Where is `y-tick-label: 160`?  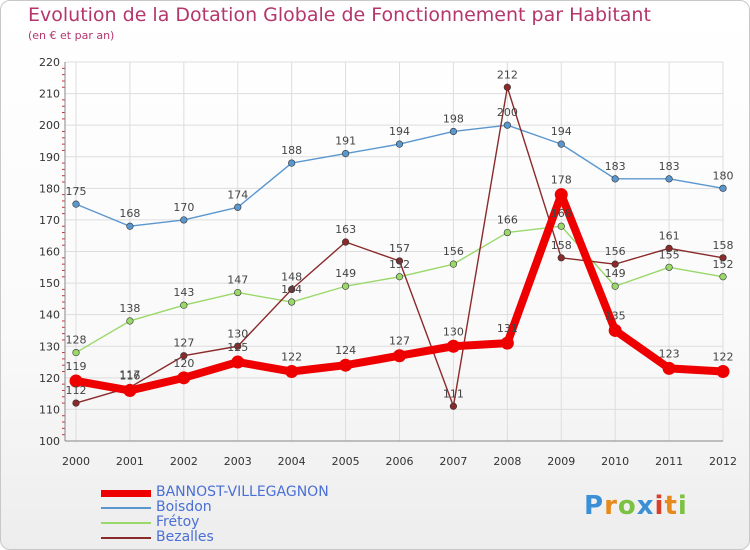
y-tick-label: 160 is located at coordinates (49, 252).